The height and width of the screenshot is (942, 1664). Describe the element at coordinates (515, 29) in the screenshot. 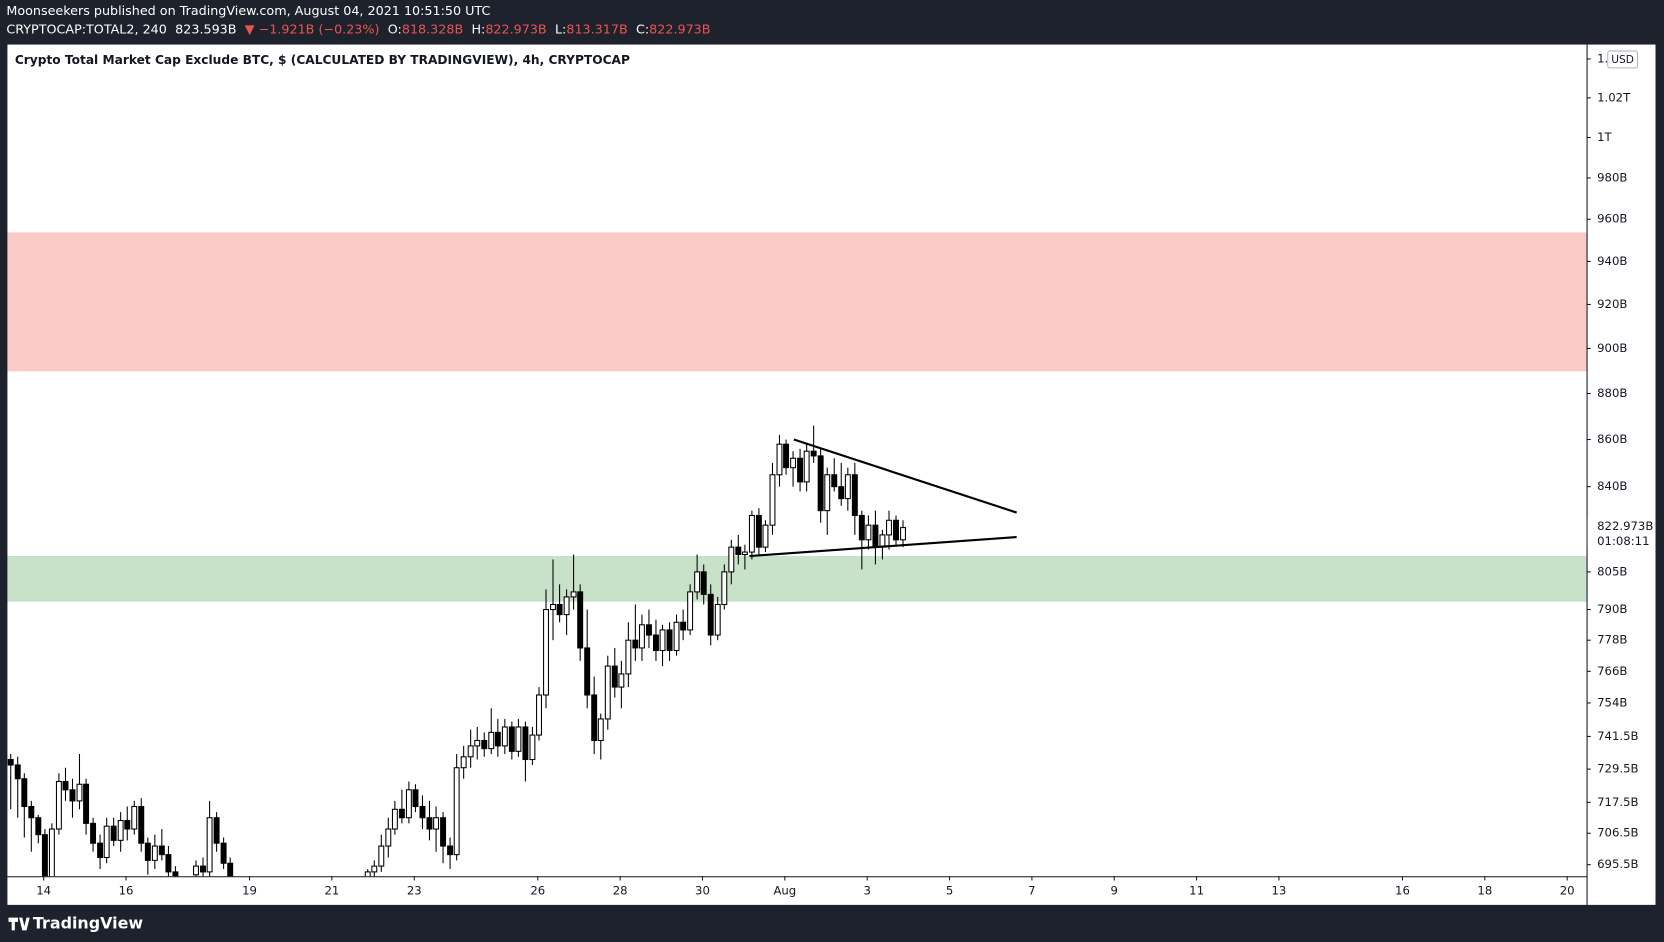

I see `ohlc-value: 822.973B` at that location.